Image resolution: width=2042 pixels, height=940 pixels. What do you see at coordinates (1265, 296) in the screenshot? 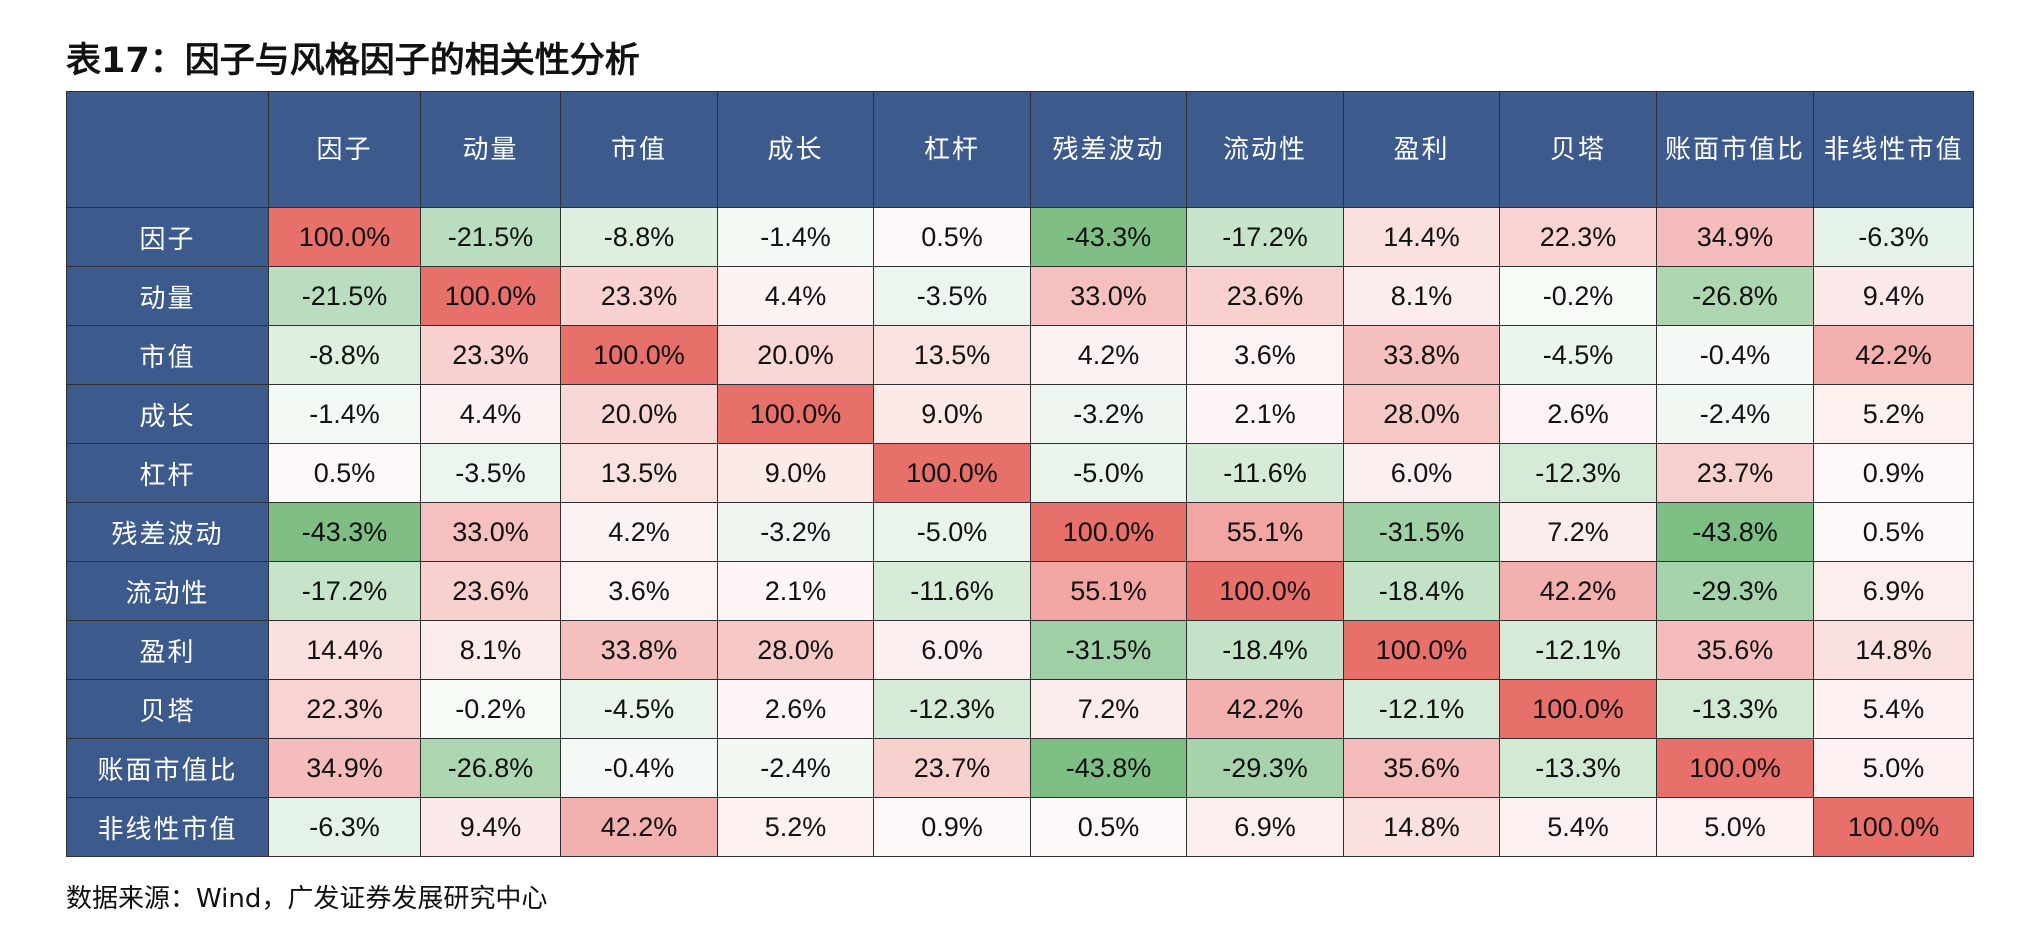
I see `table-cell: 23.6%` at bounding box center [1265, 296].